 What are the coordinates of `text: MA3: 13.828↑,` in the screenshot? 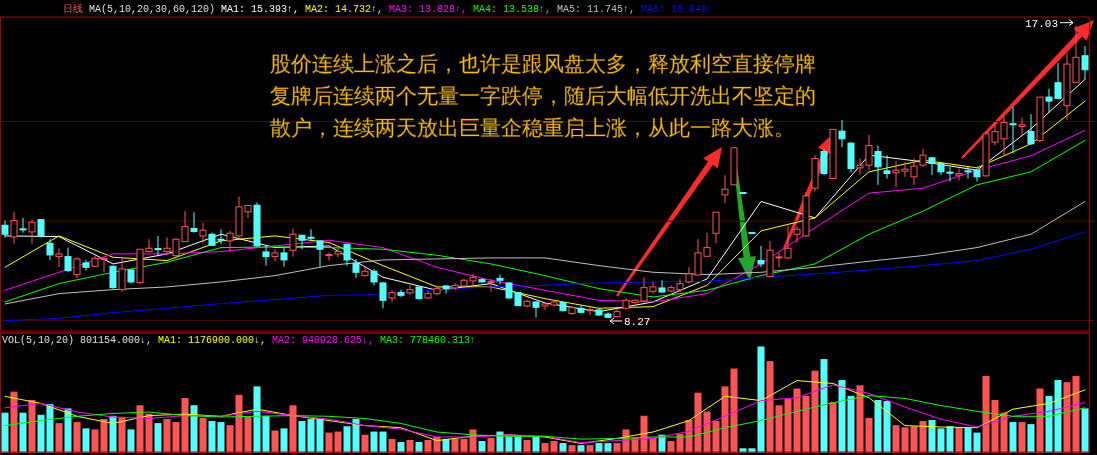 It's located at (428, 9).